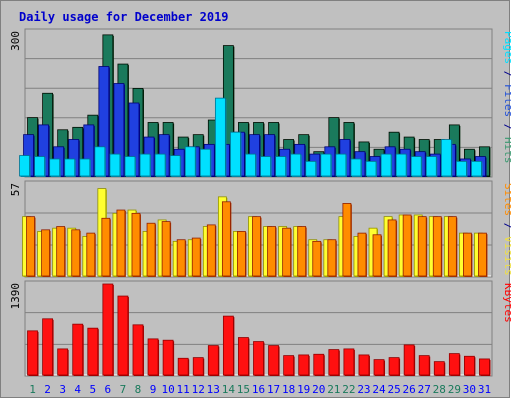 Image resolution: width=512 pixels, height=400 pixels. Describe the element at coordinates (506, 199) in the screenshot. I see `side-label-part: Sites` at that location.